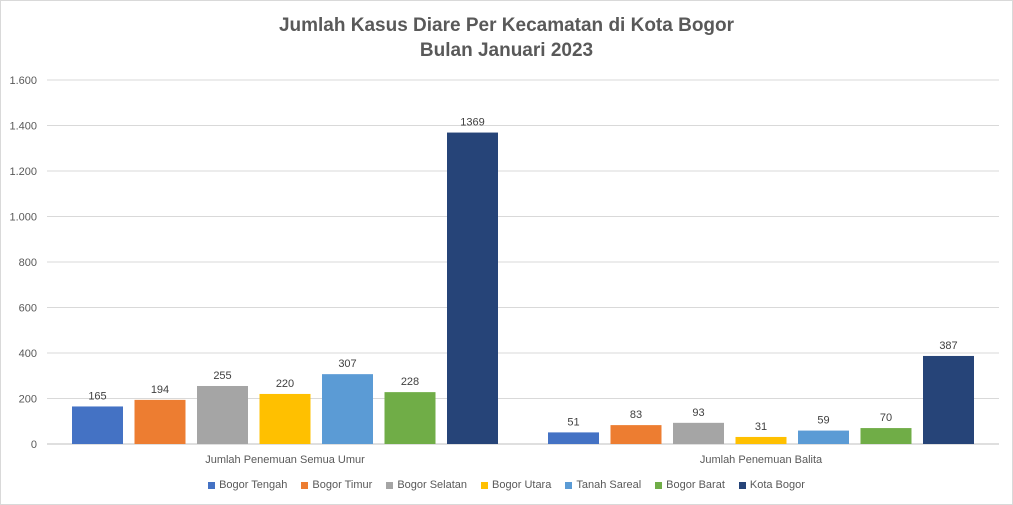 The image size is (1013, 505). I want to click on x-category-label: Jumlah Penemuan Semua Umur, so click(285, 460).